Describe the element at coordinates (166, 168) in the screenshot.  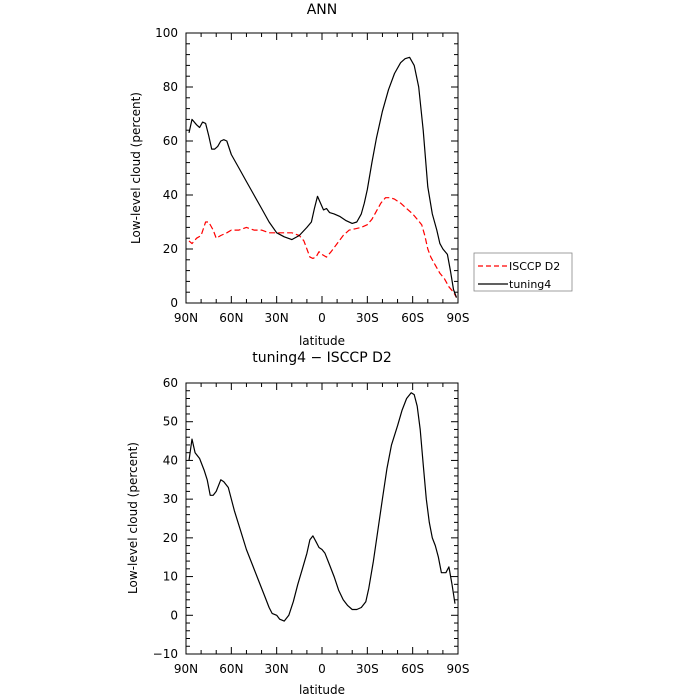
I see `y-tick-labels: 0 20 40 60 80 100` at that location.